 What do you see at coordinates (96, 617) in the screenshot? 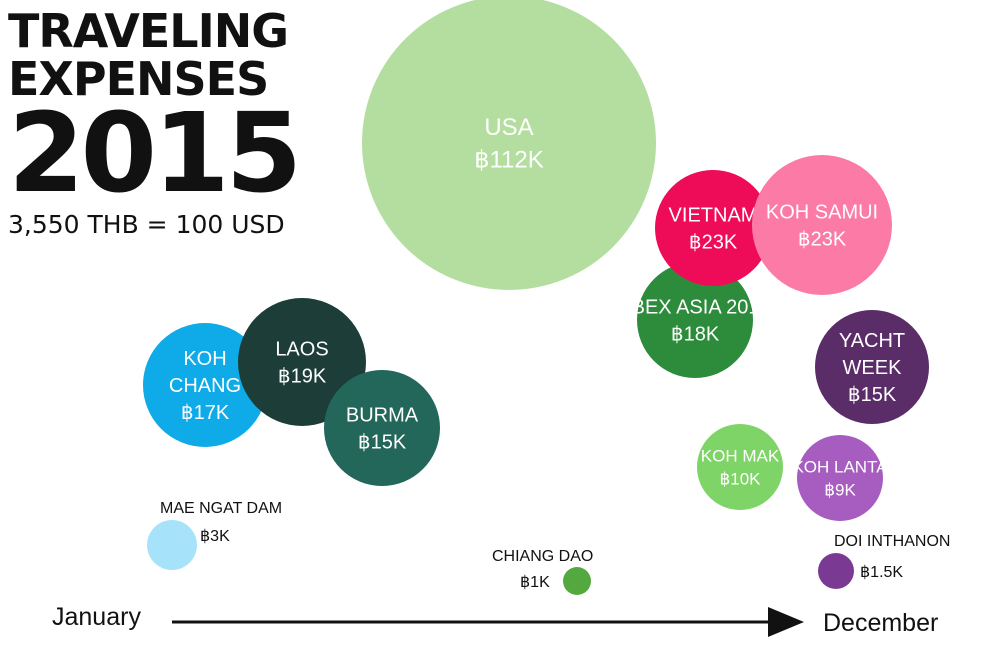
I see `timeline-start-label: January` at bounding box center [96, 617].